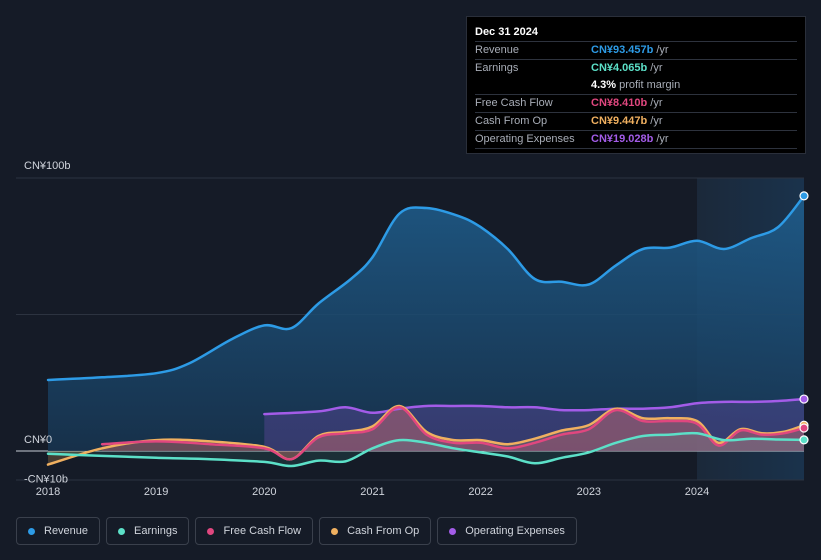 This screenshot has height=560, width=821. I want to click on legend-earnings: Earnings, so click(148, 531).